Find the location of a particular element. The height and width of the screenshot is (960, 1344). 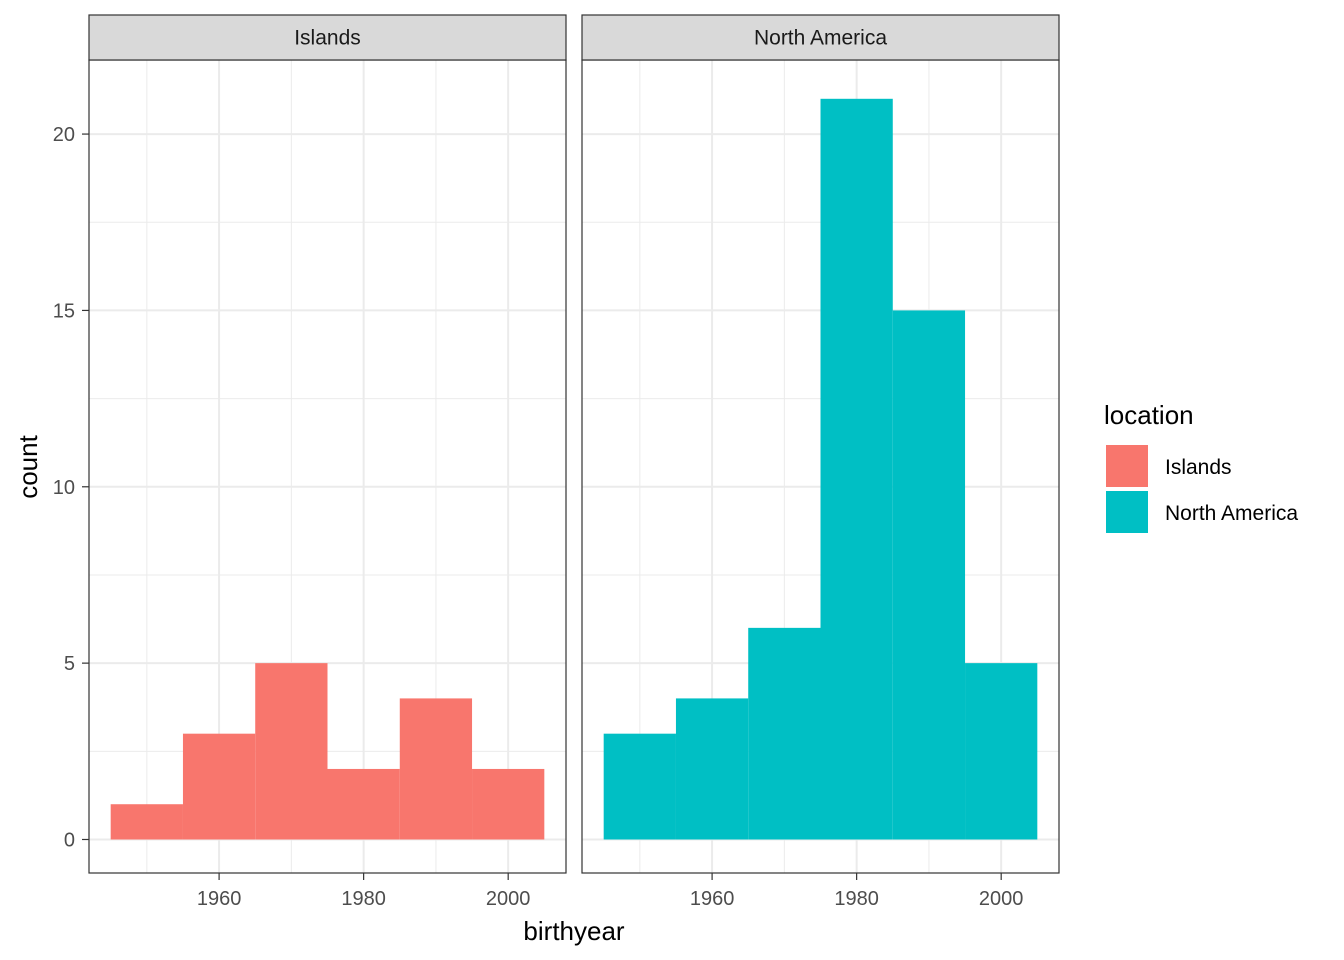

legend-label: Islands is located at coordinates (1198, 467).